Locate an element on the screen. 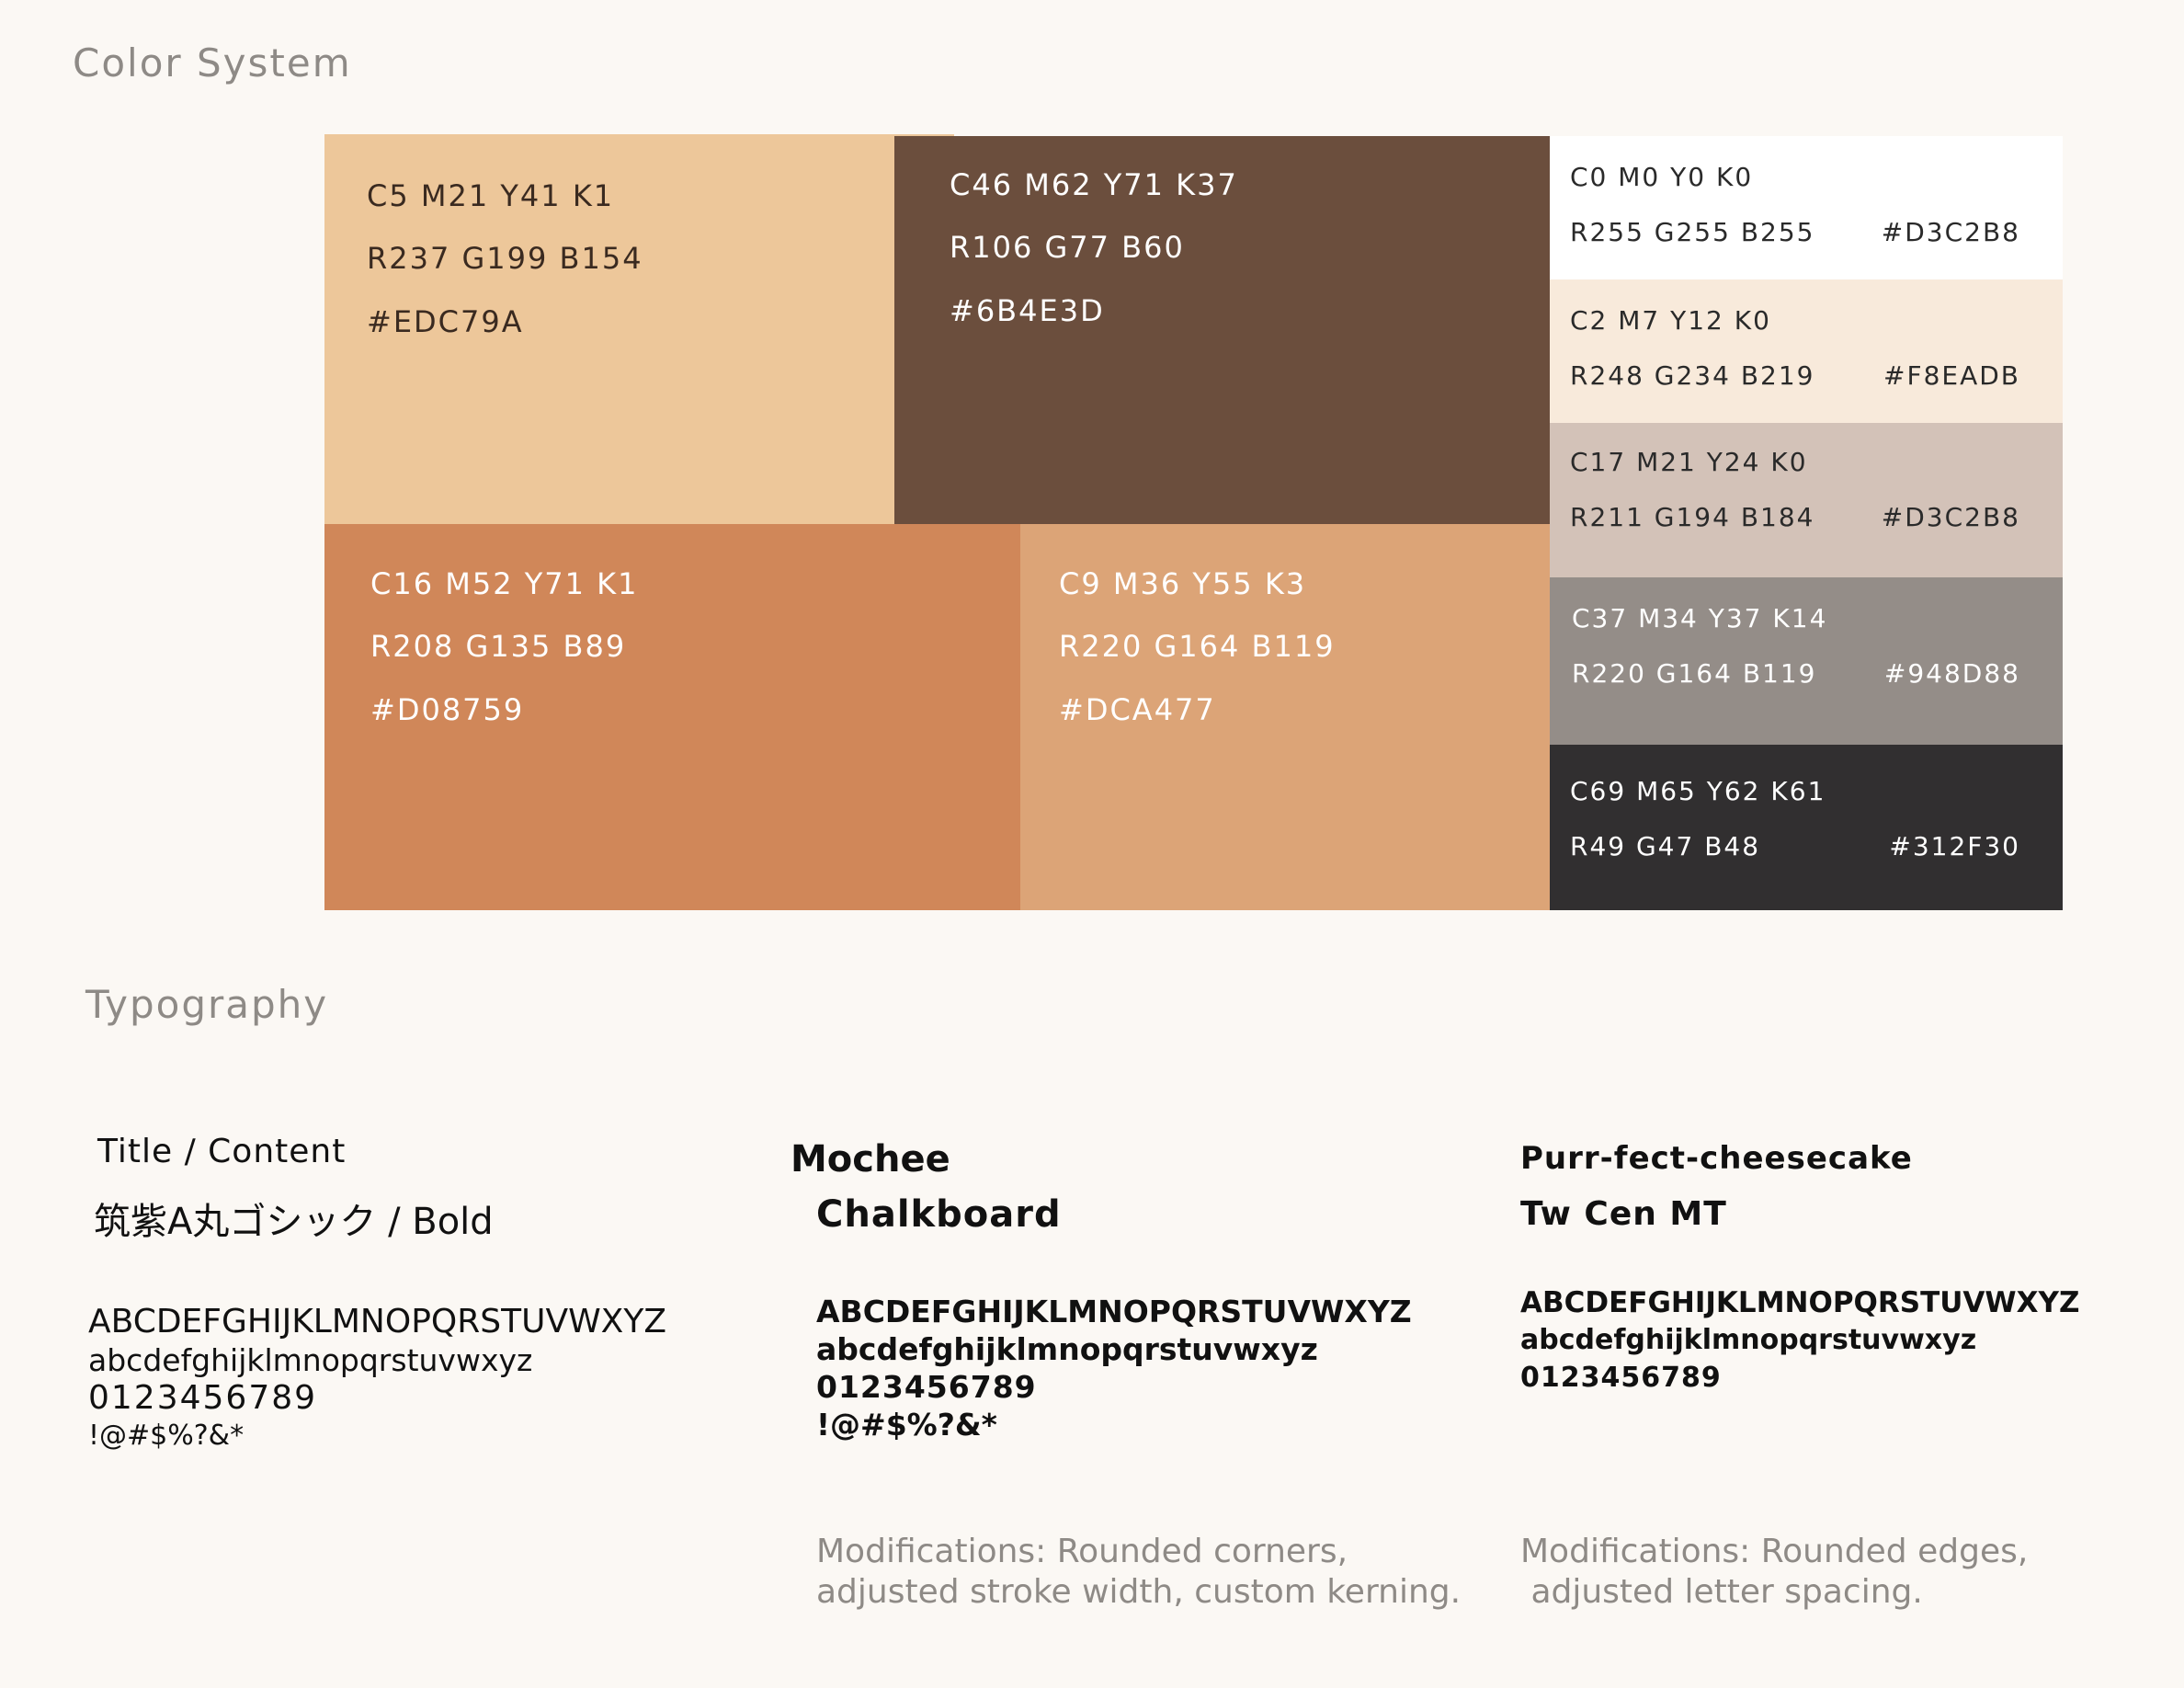 The width and height of the screenshot is (2184, 1688). swatch-white-cmyk: C0 M0 Y0 K0 is located at coordinates (1662, 177).